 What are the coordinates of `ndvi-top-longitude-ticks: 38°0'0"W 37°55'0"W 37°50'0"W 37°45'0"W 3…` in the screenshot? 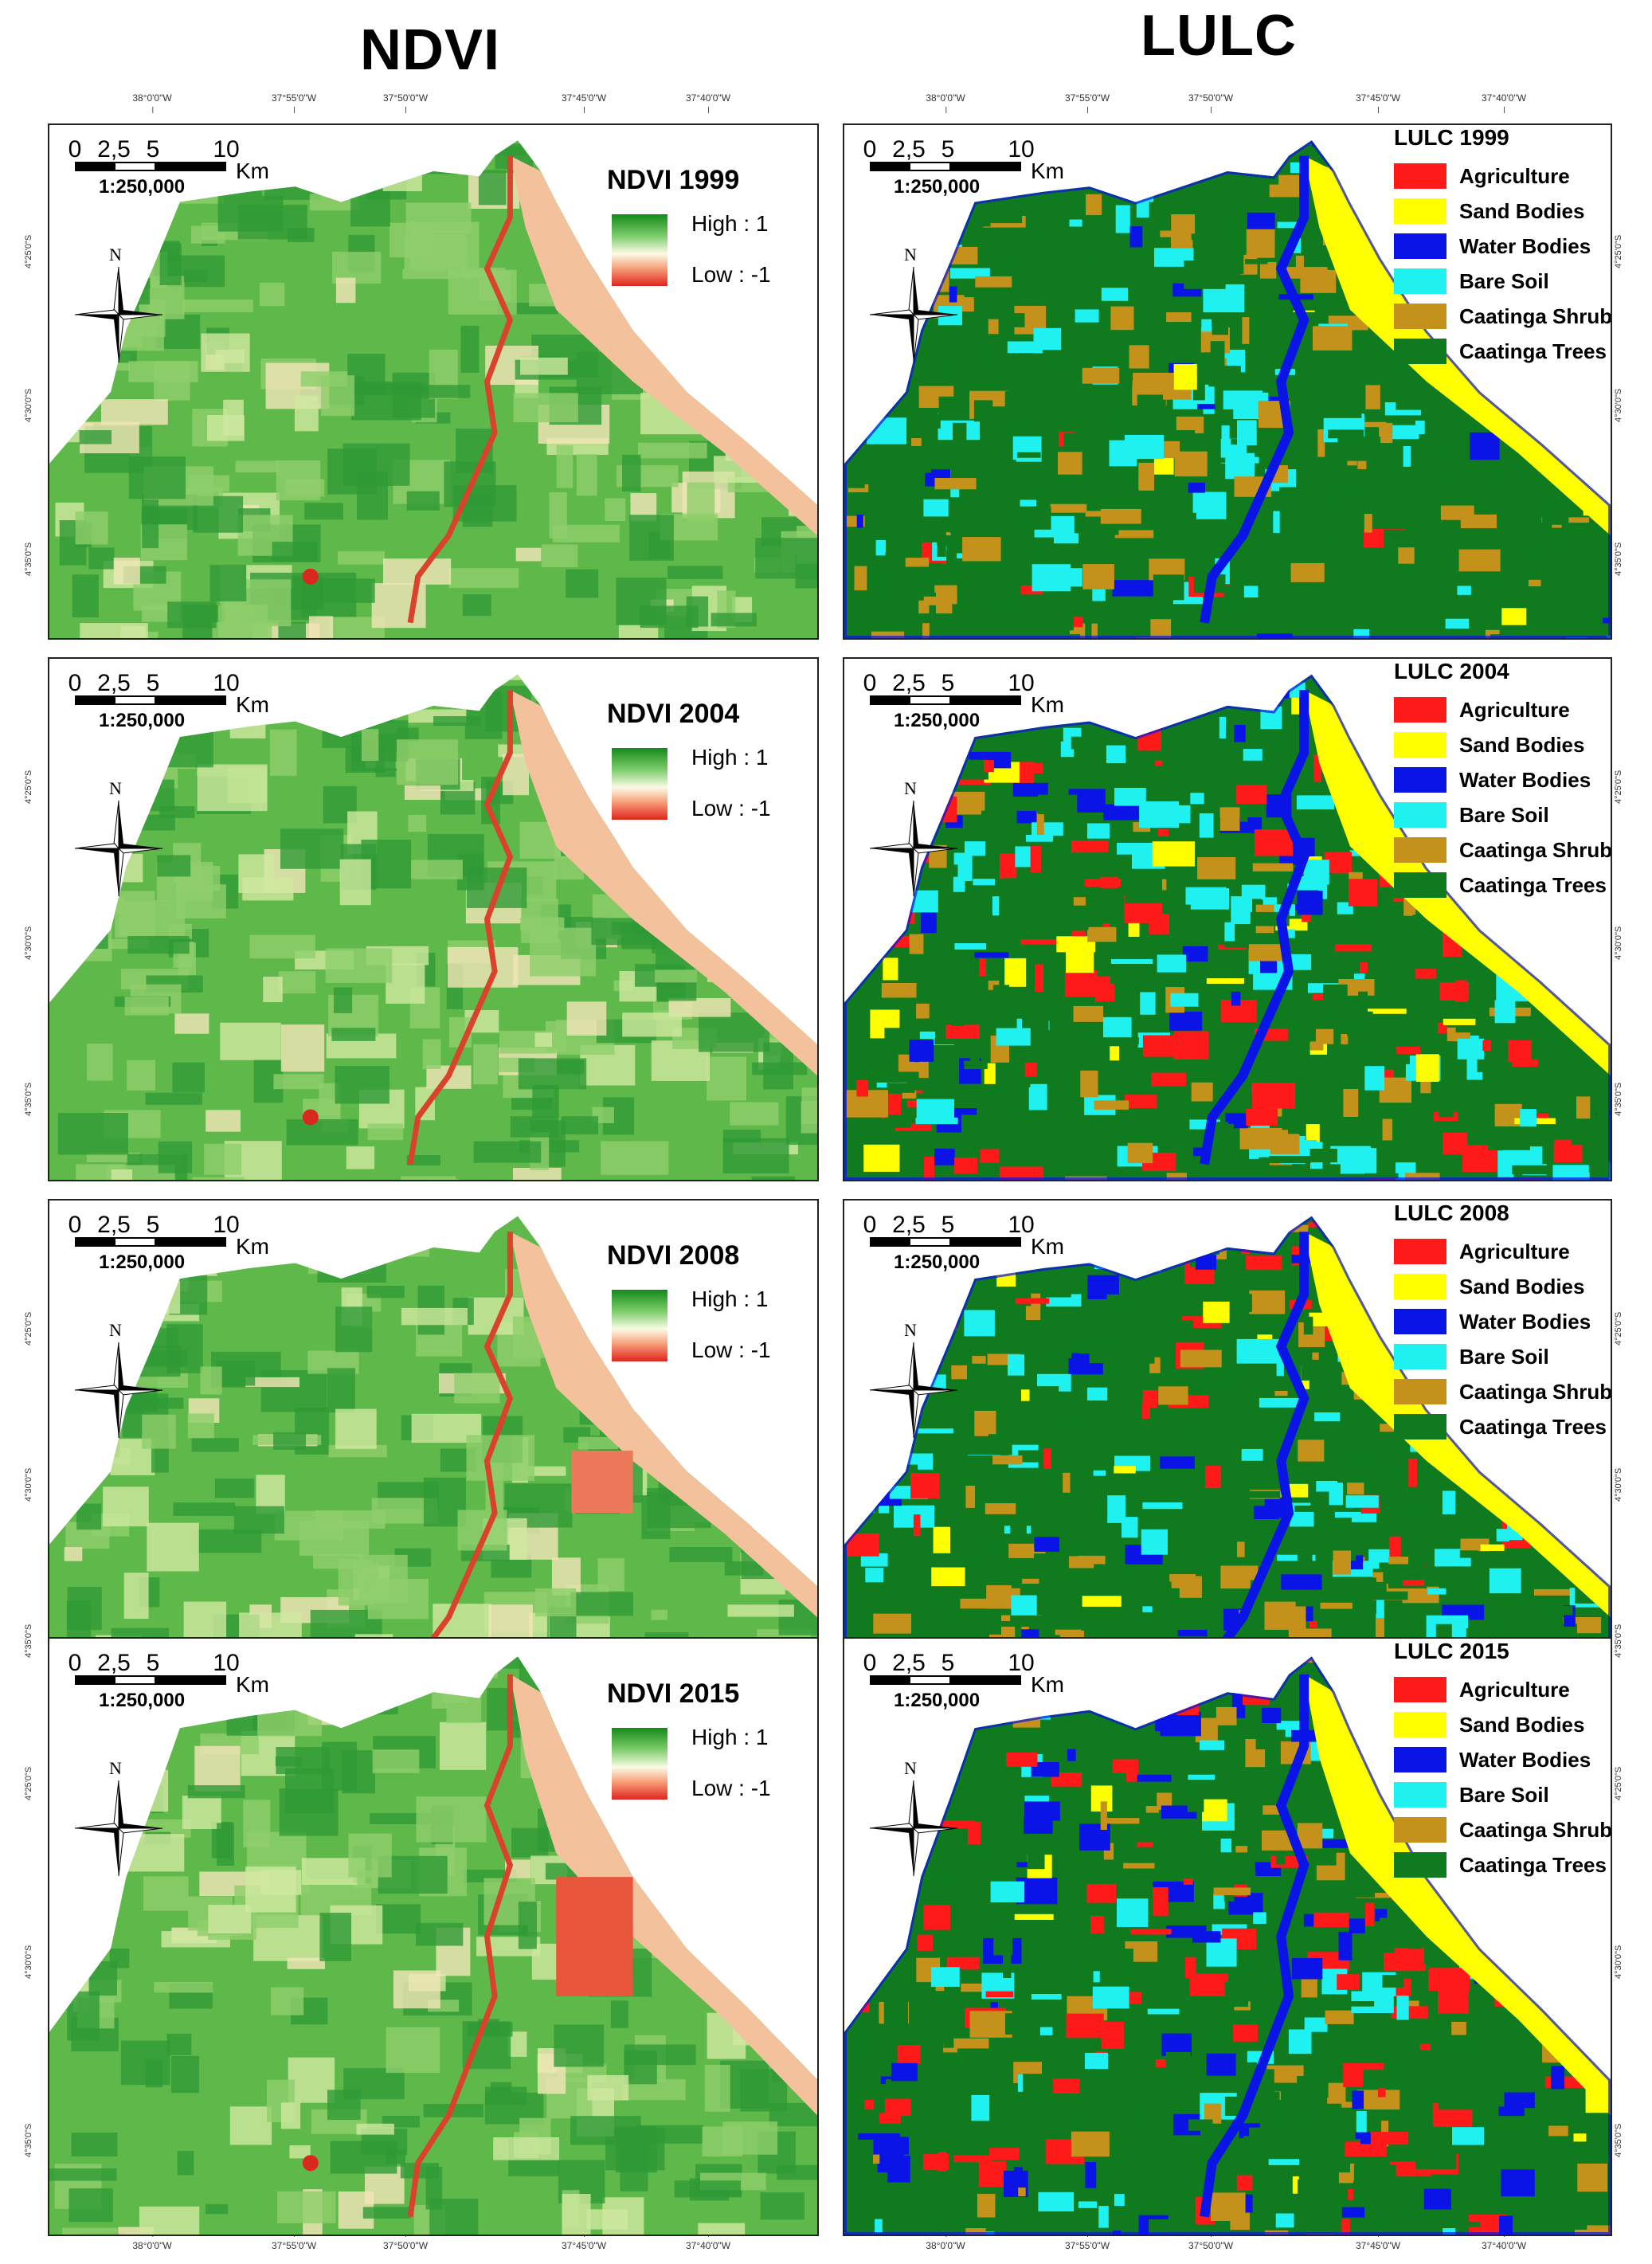 It's located at (430, 104).